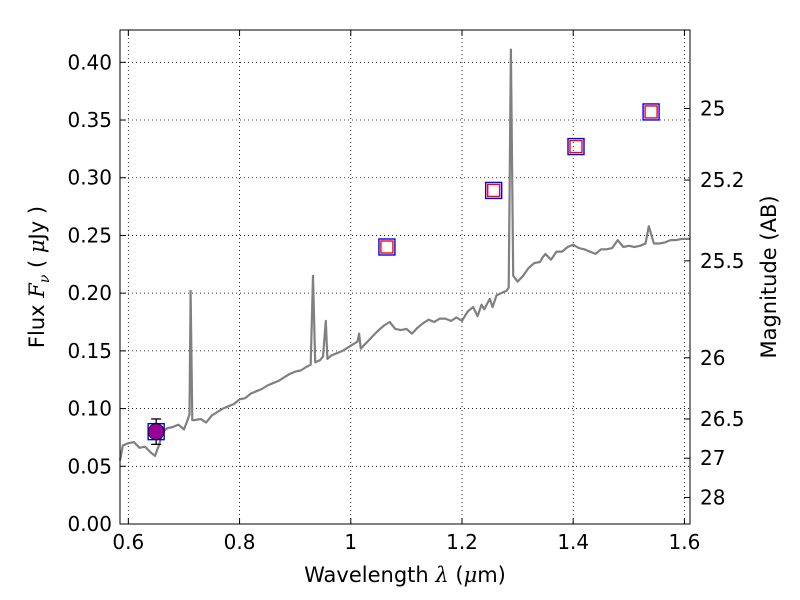 This screenshot has height=600, width=800. I want to click on y-tick-label: 0.20, so click(89, 293).